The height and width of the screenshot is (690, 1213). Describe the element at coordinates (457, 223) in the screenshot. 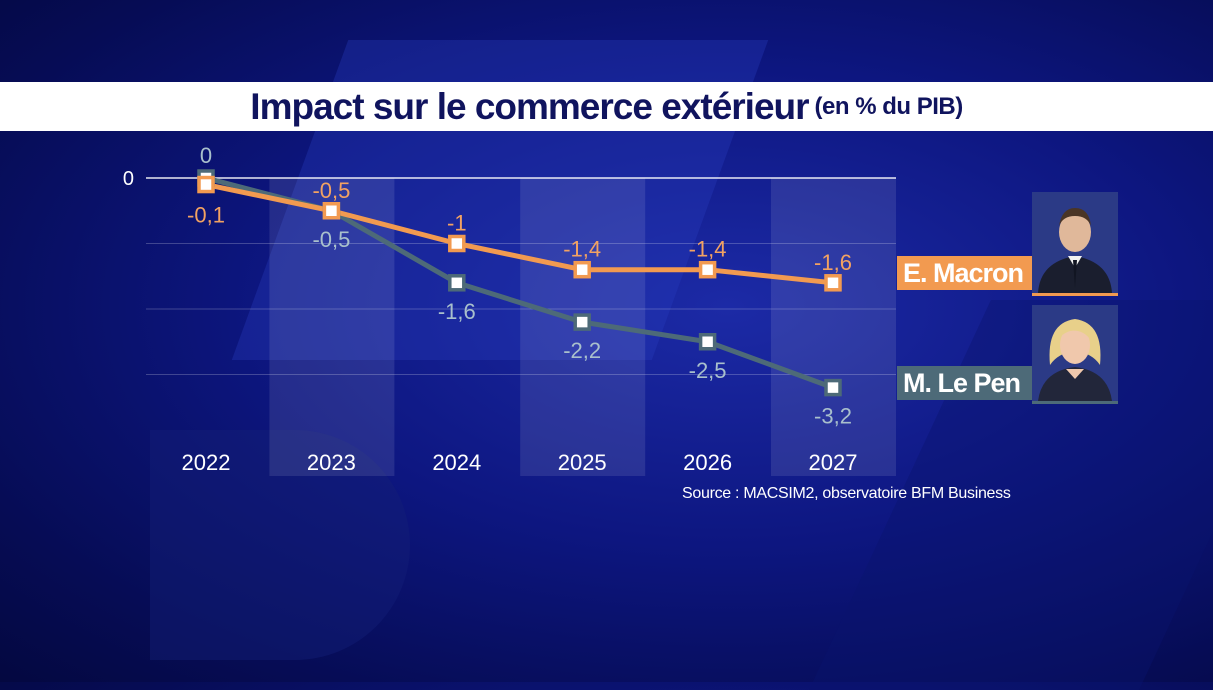

I see `data-label-macron: -1` at that location.